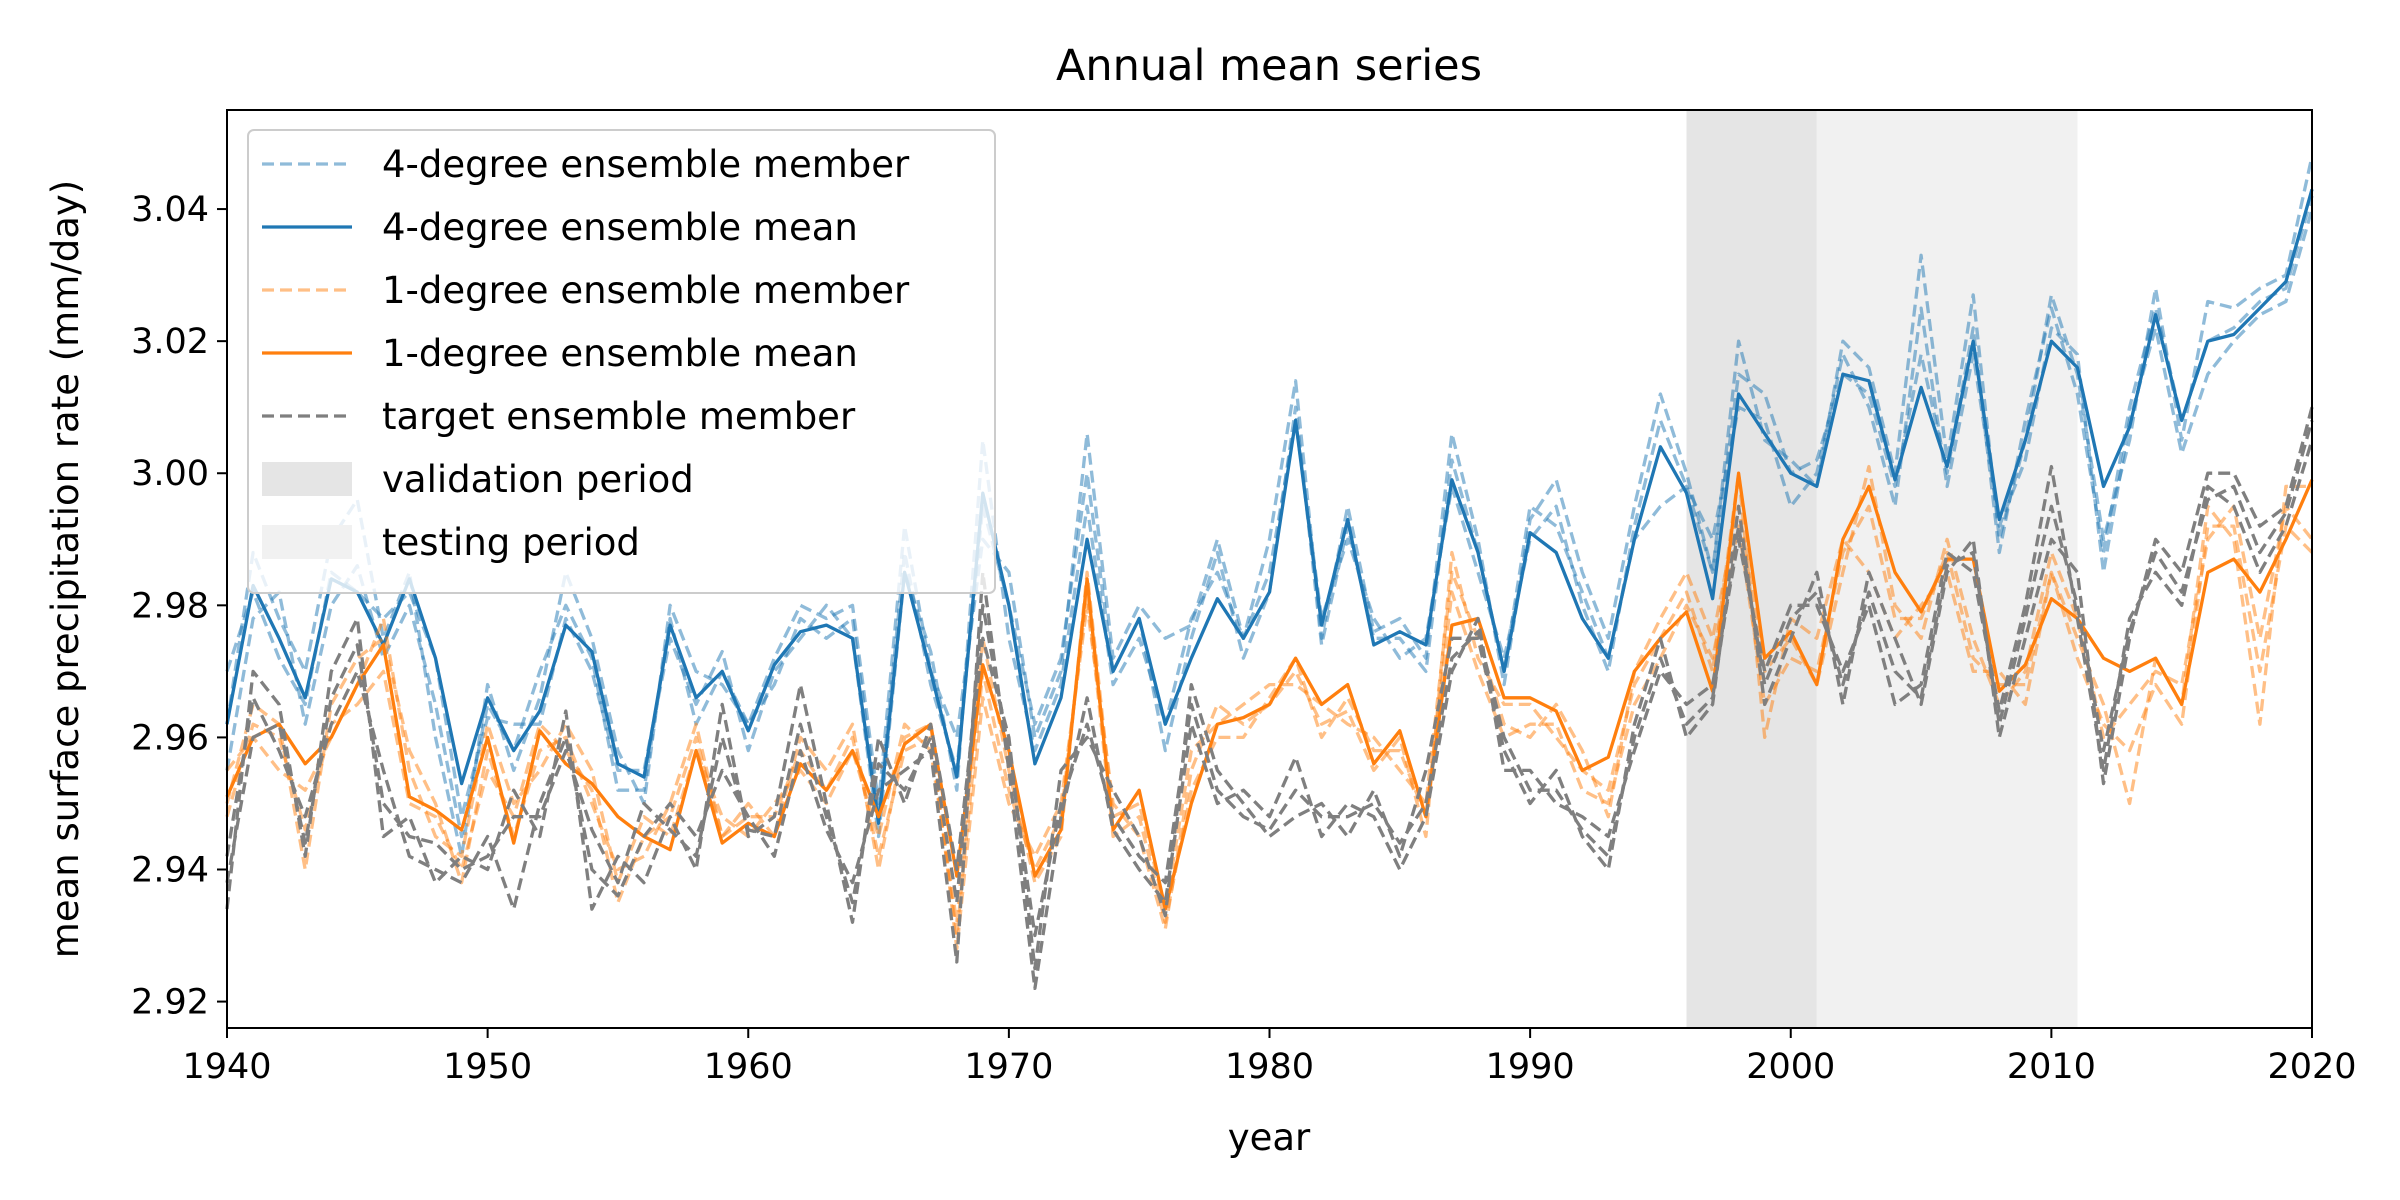 This screenshot has width=2400, height=1200. Describe the element at coordinates (2051, 1067) in the screenshot. I see `x-tick-label: 2010` at that location.